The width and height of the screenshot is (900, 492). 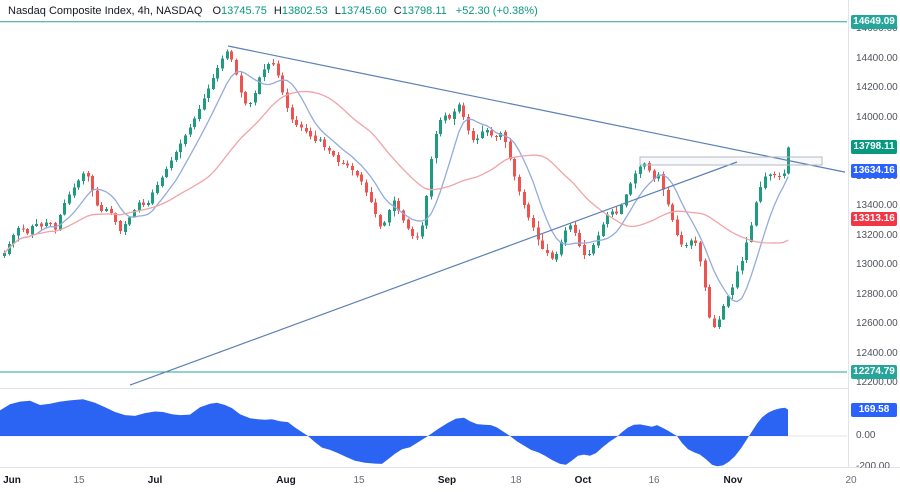 I want to click on price-tick: 14000.00, so click(x=877, y=117).